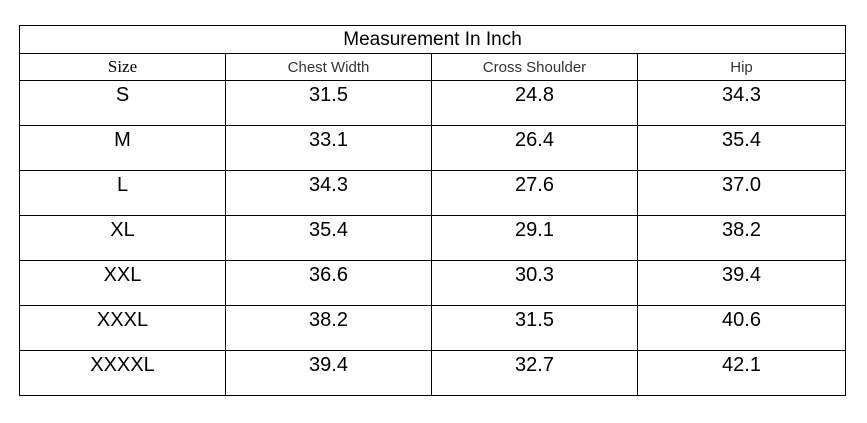 The image size is (867, 423). Describe the element at coordinates (122, 373) in the screenshot. I see `size-cell: XXXXL` at that location.